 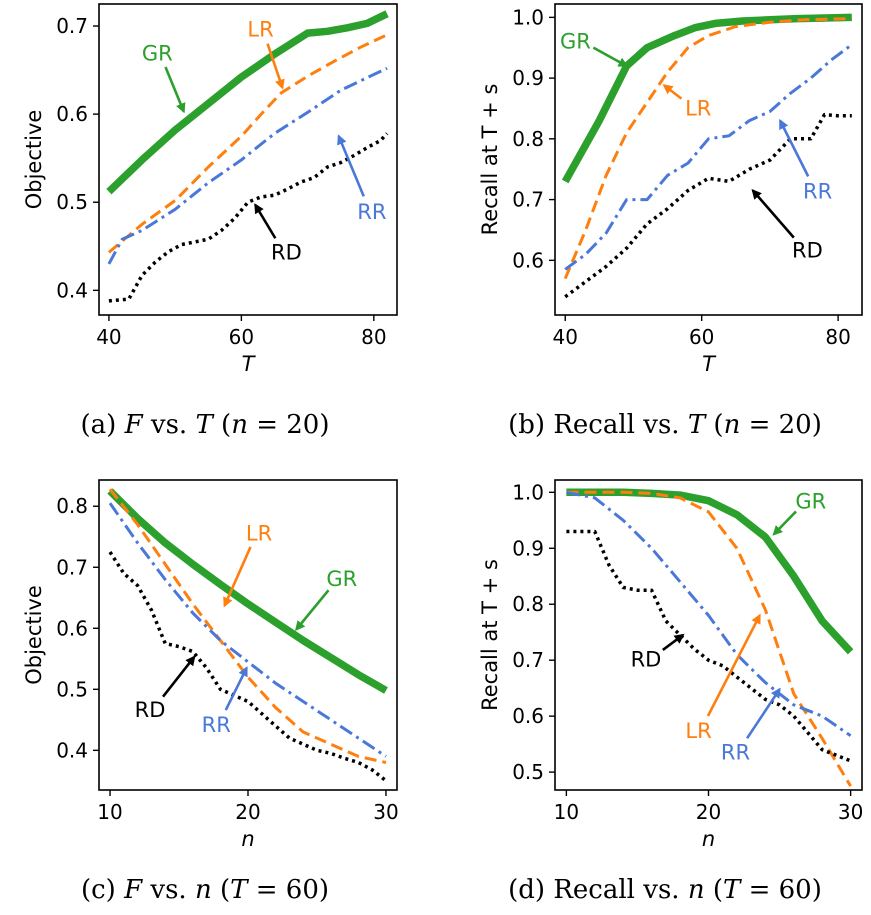 I want to click on panel-caption: (b) Recall vs. T (n = 20), so click(x=665, y=425).